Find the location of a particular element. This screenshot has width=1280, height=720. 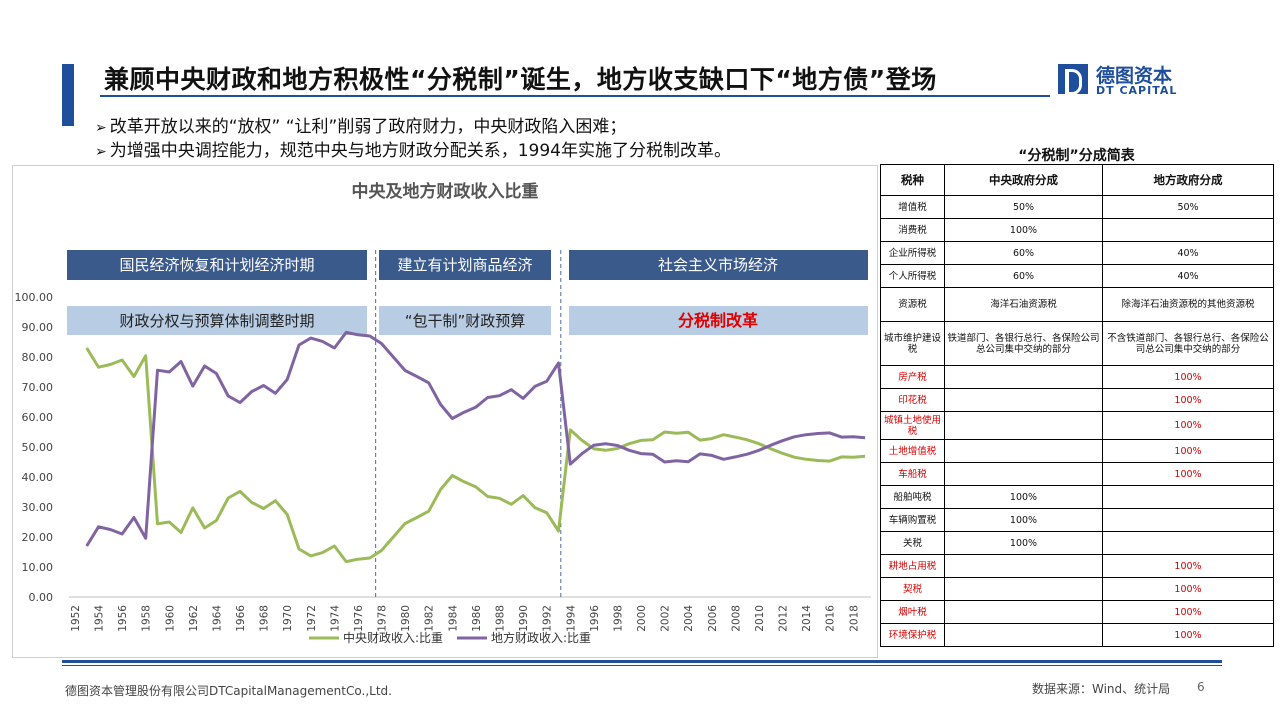

table-row: 房产税 100% is located at coordinates (1077, 377).